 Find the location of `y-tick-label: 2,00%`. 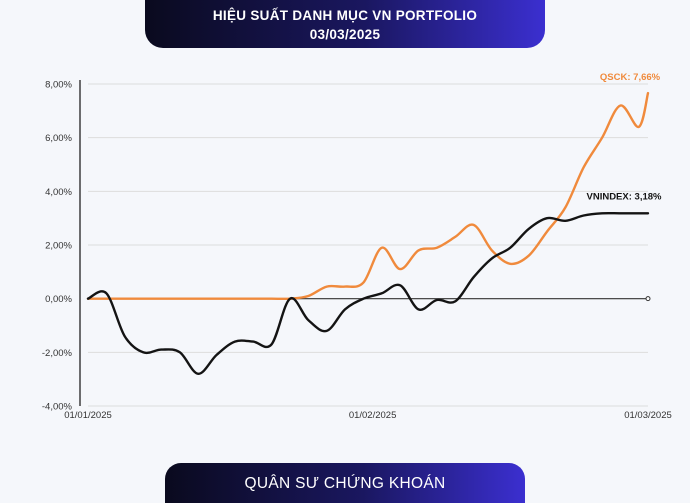

y-tick-label: 2,00% is located at coordinates (58, 246).